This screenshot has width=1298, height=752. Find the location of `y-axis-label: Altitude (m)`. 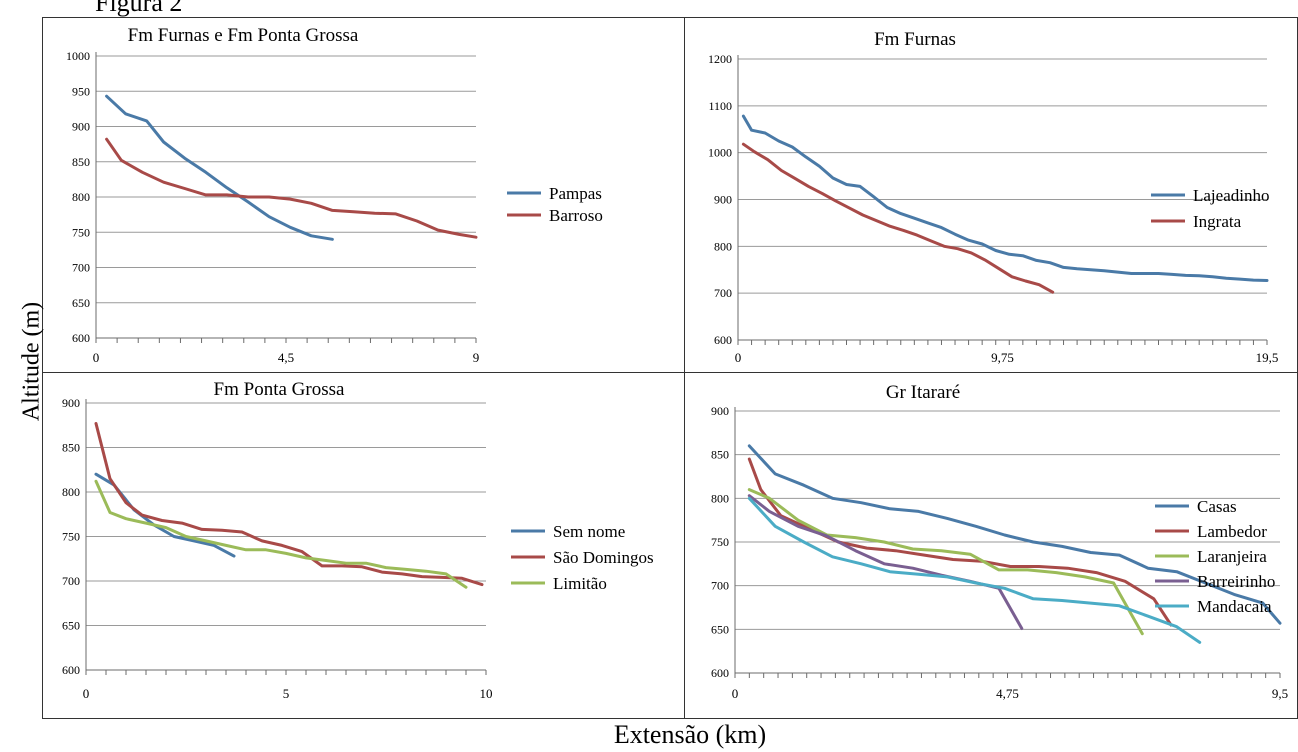

y-axis-label: Altitude (m) is located at coordinates (31, 361).